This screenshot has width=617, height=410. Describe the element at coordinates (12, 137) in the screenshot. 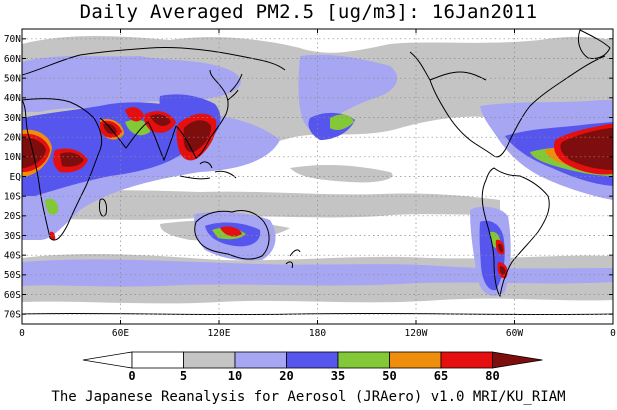

I see `latitude-label: 20N` at that location.